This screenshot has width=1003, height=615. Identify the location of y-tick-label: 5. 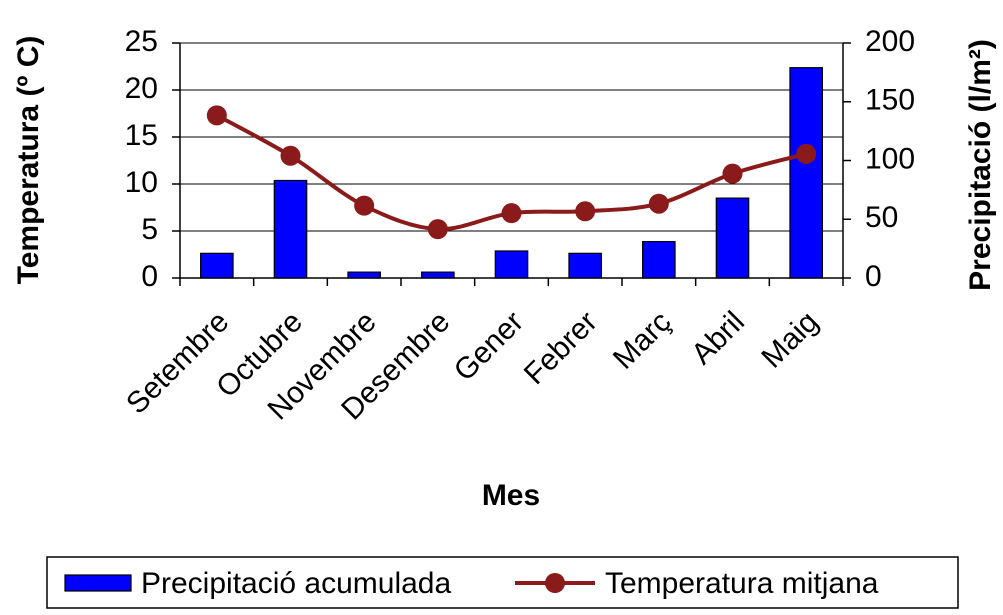
(149, 229).